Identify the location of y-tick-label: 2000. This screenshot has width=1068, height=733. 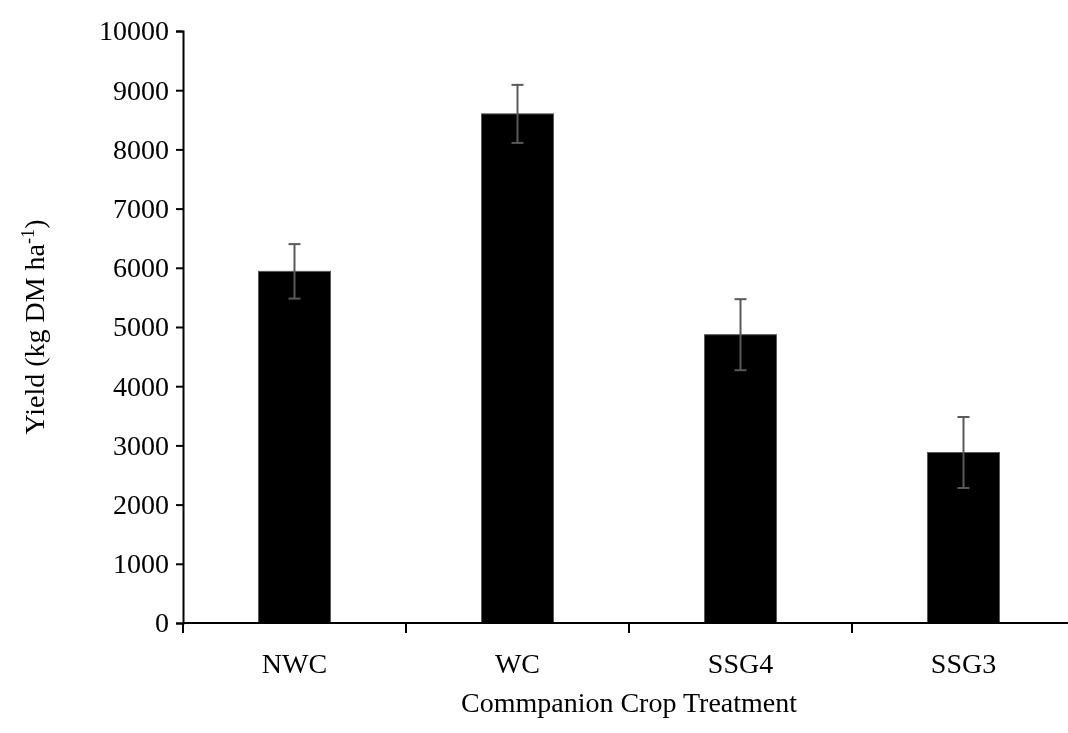
(141, 505).